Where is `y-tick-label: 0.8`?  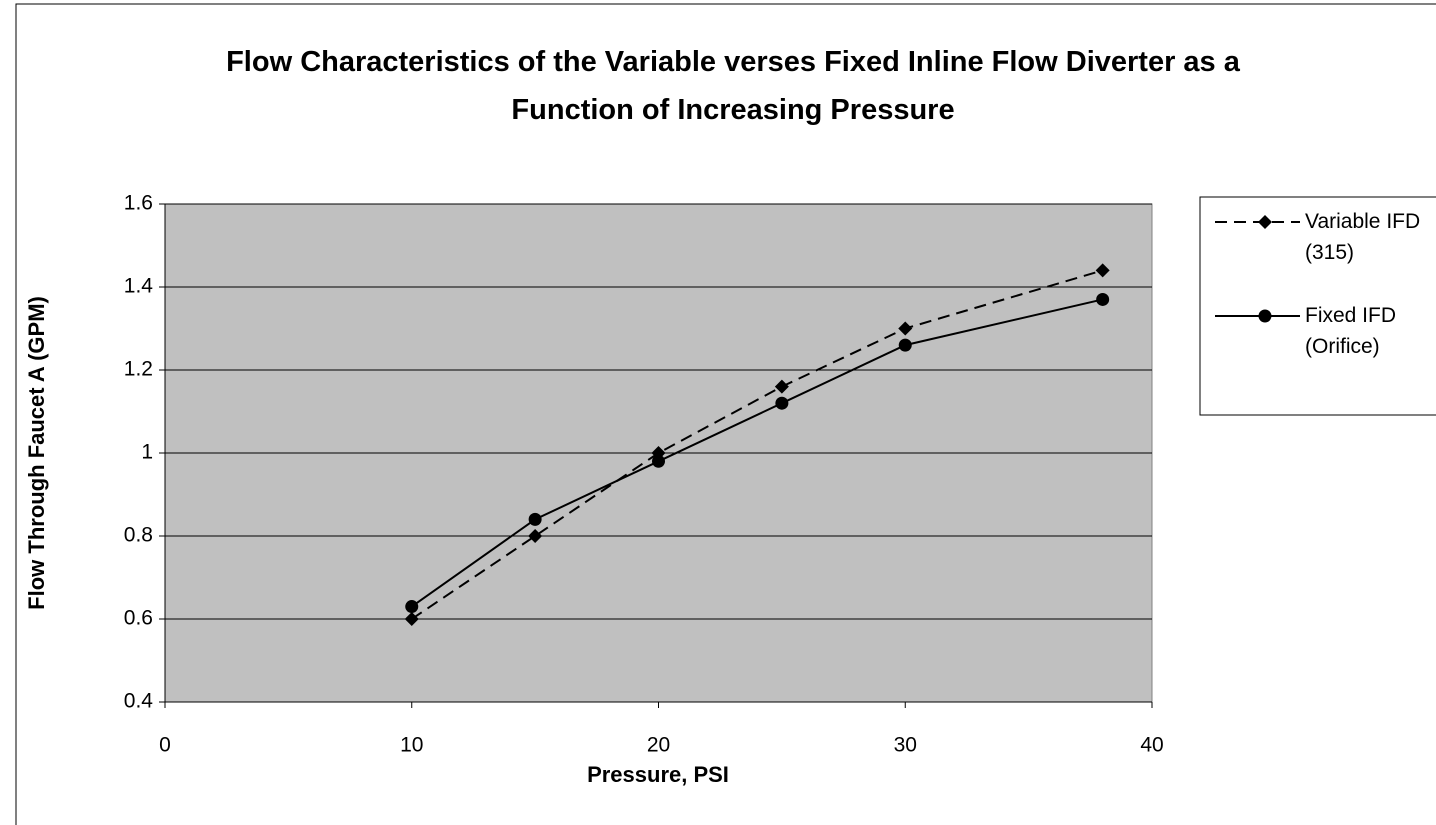
y-tick-label: 0.8 is located at coordinates (138, 535).